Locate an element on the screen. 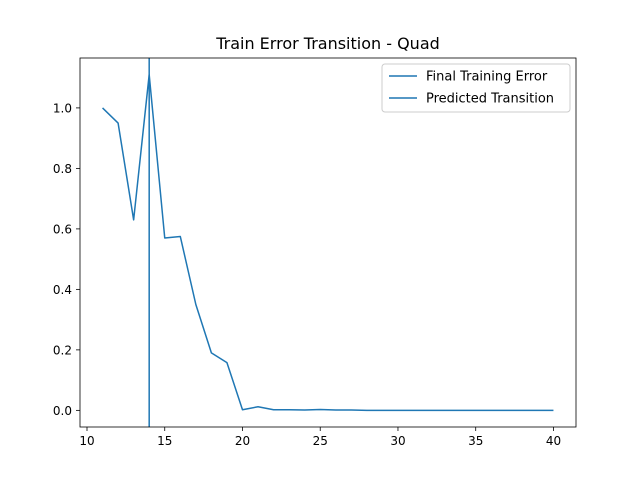  x-tick-label: 35 is located at coordinates (475, 441).